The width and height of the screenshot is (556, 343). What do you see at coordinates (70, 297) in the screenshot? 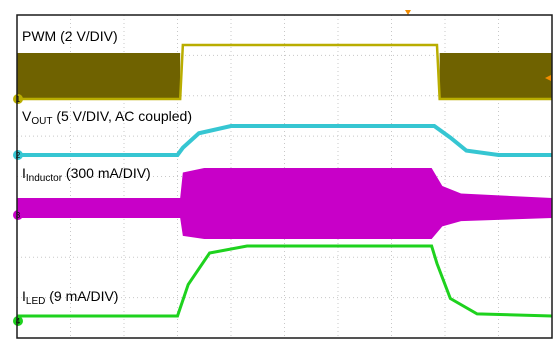
I see `led-label: ILED (9 mA/DIV)` at bounding box center [70, 297].